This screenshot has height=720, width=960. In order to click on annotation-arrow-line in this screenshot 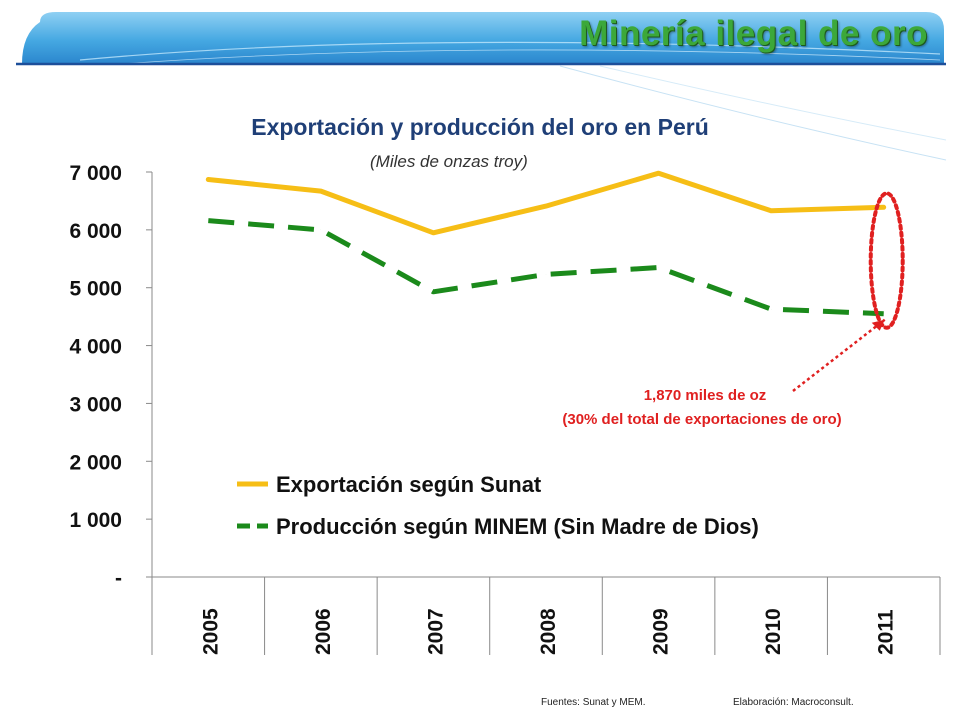, I will do `click(839, 355)`.